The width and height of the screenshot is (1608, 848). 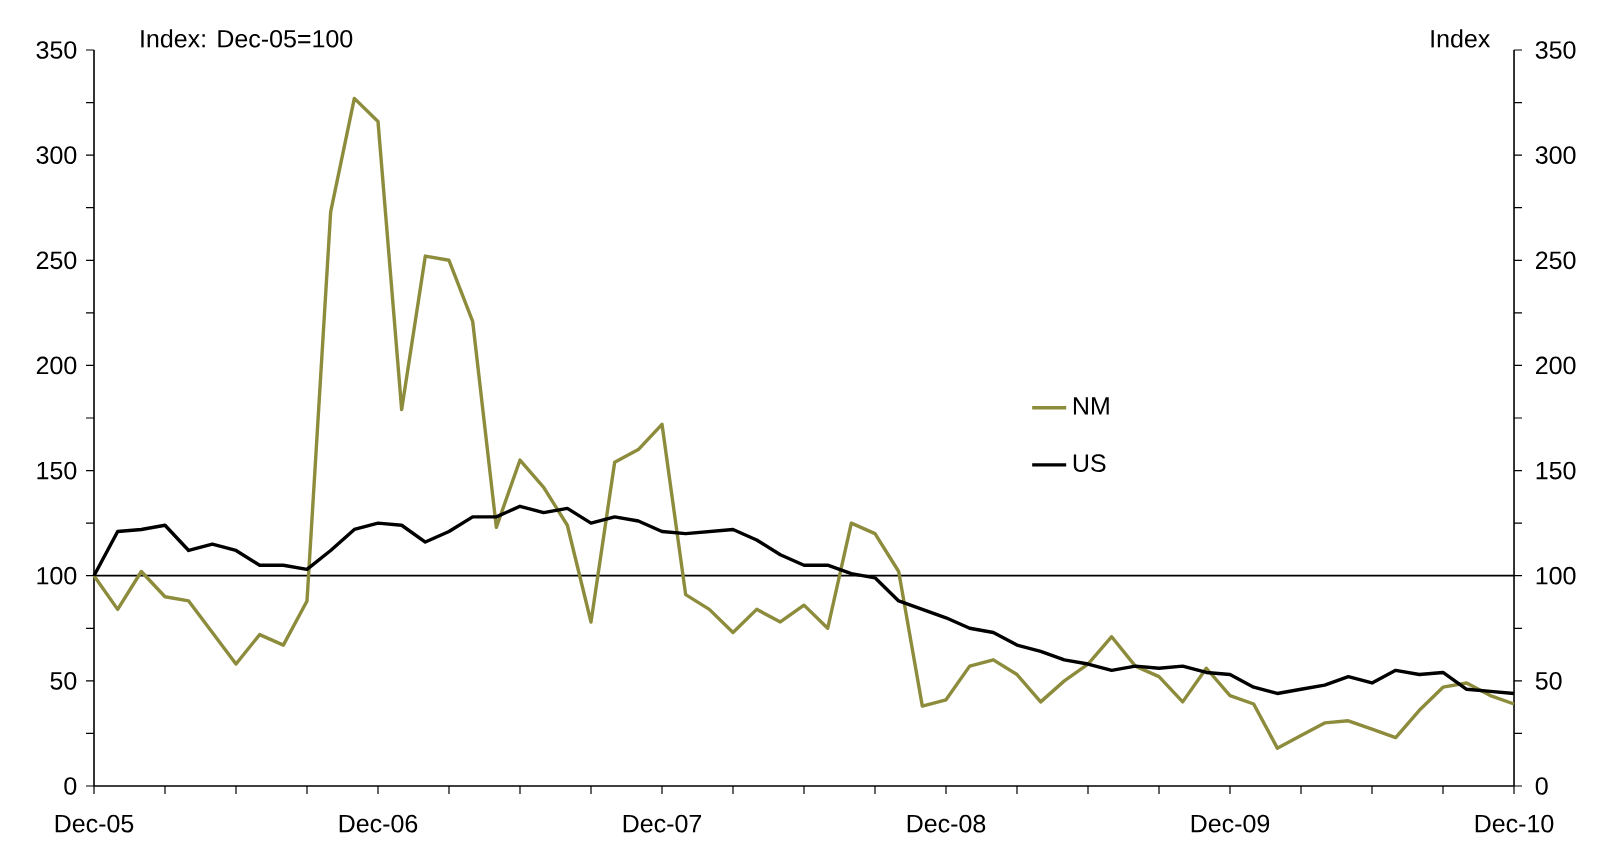 What do you see at coordinates (56, 260) in the screenshot?
I see `y-tick-label: 250` at bounding box center [56, 260].